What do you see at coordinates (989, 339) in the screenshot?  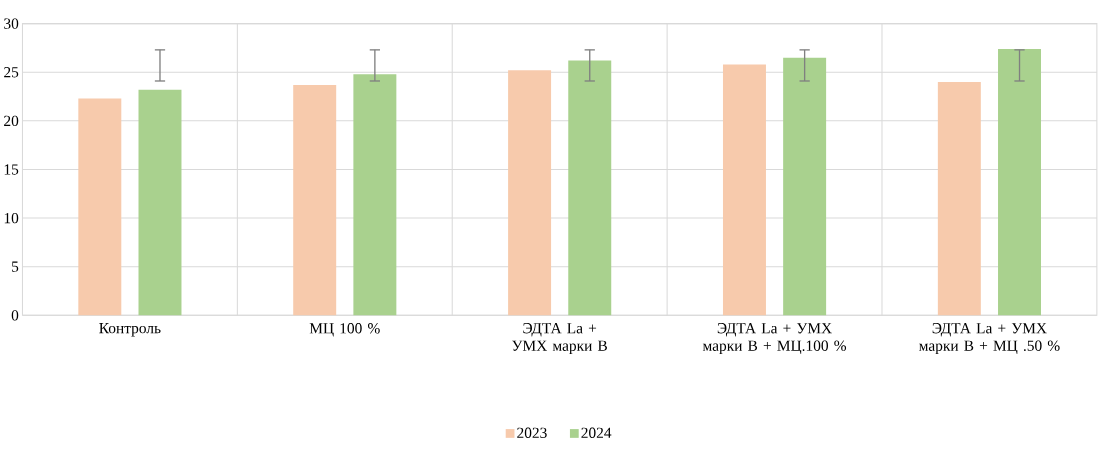 I see `x-tick-label: ЭДТА La + УМХ марки В + МЦ .50 %` at bounding box center [989, 339].